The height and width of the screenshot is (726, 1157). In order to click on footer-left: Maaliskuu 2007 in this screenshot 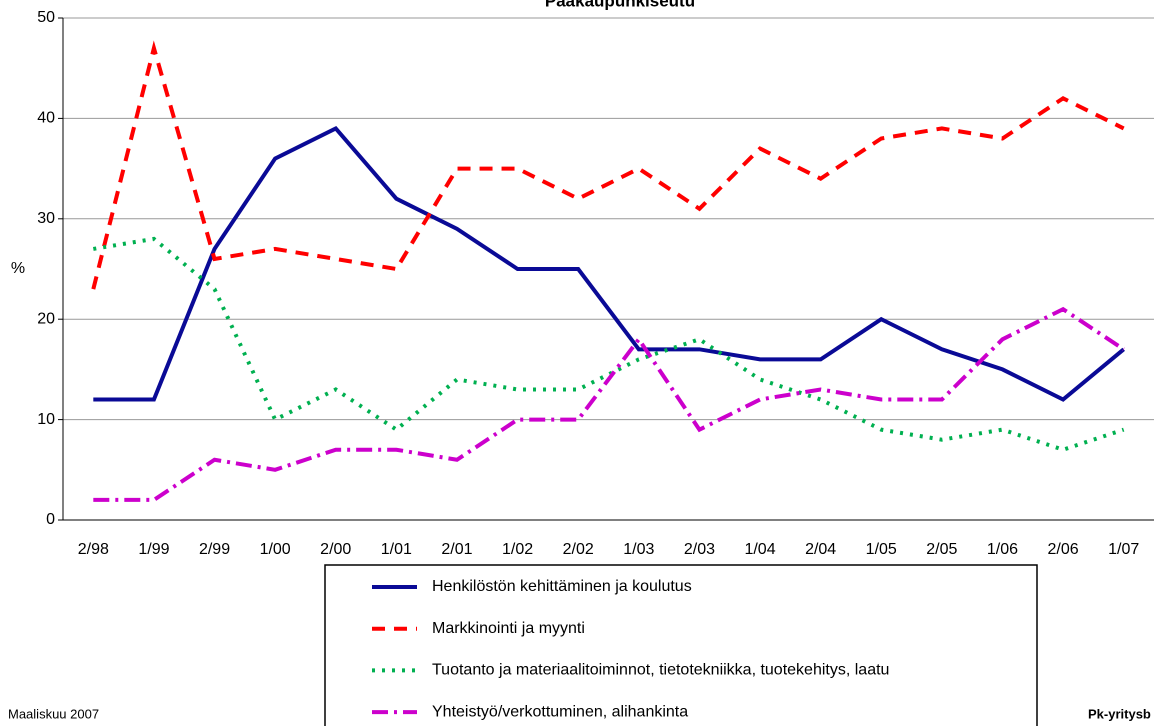, I will do `click(53, 713)`.